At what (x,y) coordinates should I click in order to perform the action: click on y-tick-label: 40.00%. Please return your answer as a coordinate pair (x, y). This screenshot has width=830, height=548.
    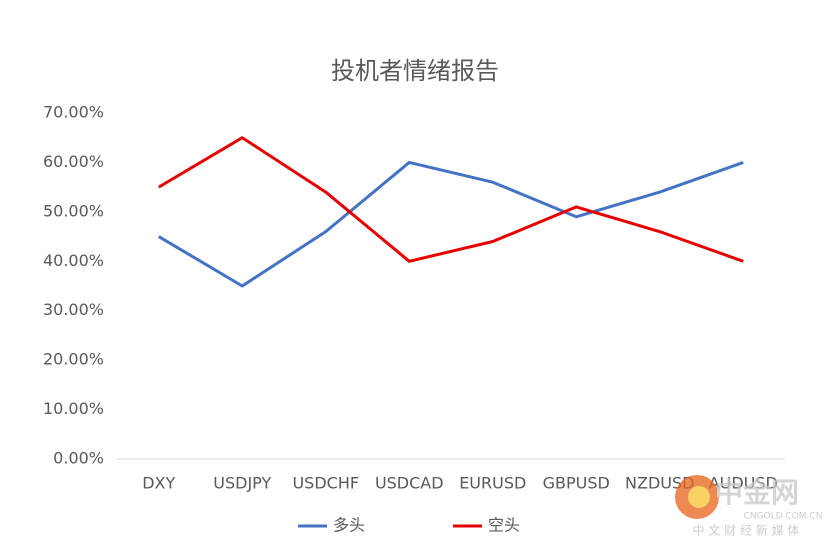
    Looking at the image, I should click on (73, 260).